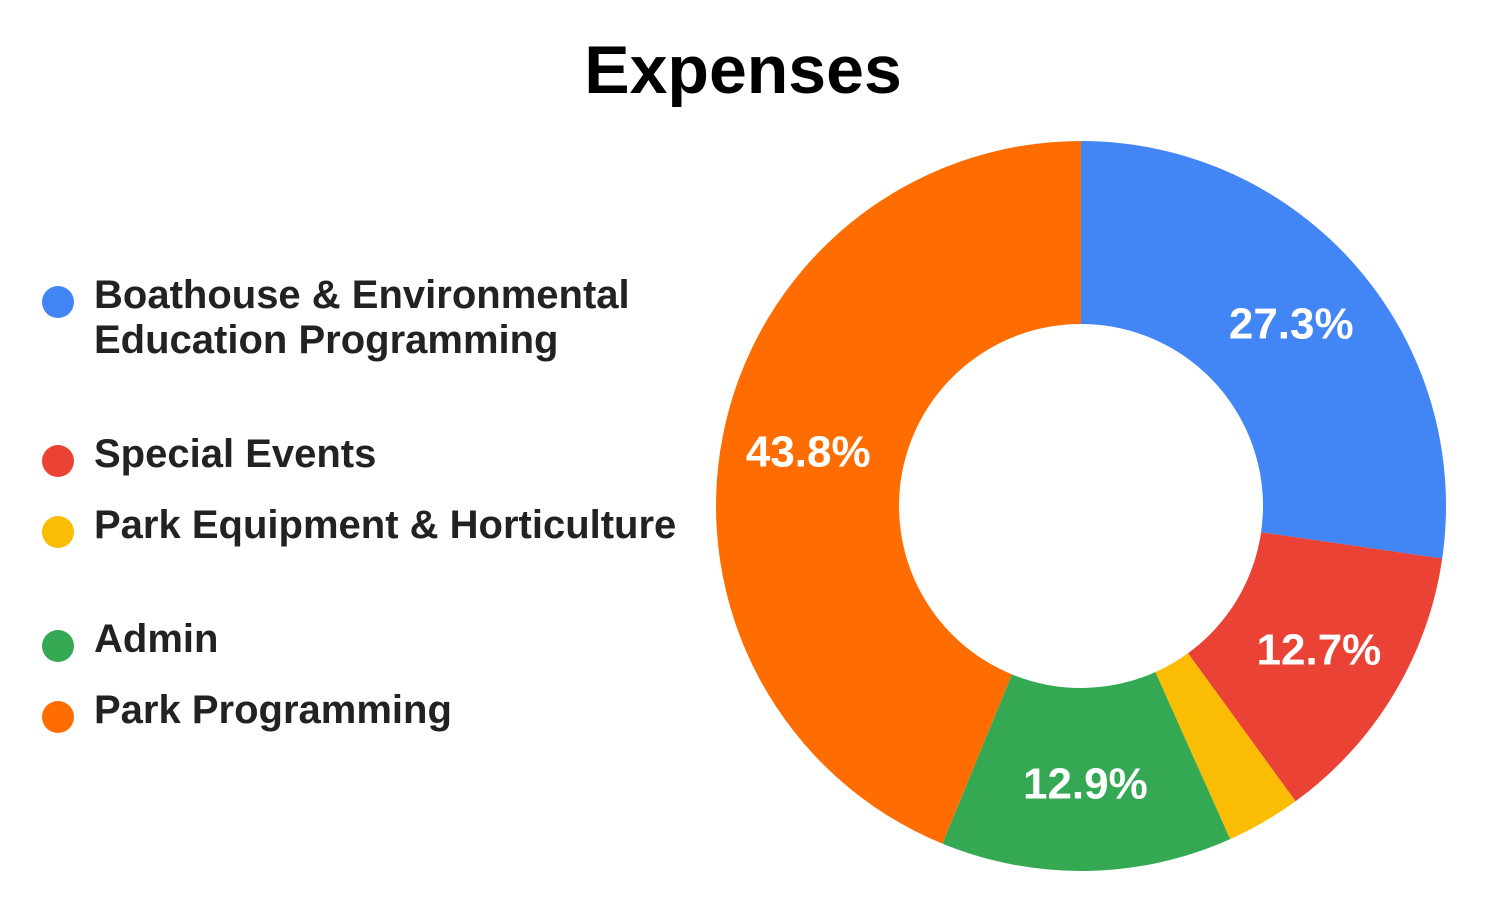  What do you see at coordinates (58, 717) in the screenshot?
I see `legend-swatch-park-programming` at bounding box center [58, 717].